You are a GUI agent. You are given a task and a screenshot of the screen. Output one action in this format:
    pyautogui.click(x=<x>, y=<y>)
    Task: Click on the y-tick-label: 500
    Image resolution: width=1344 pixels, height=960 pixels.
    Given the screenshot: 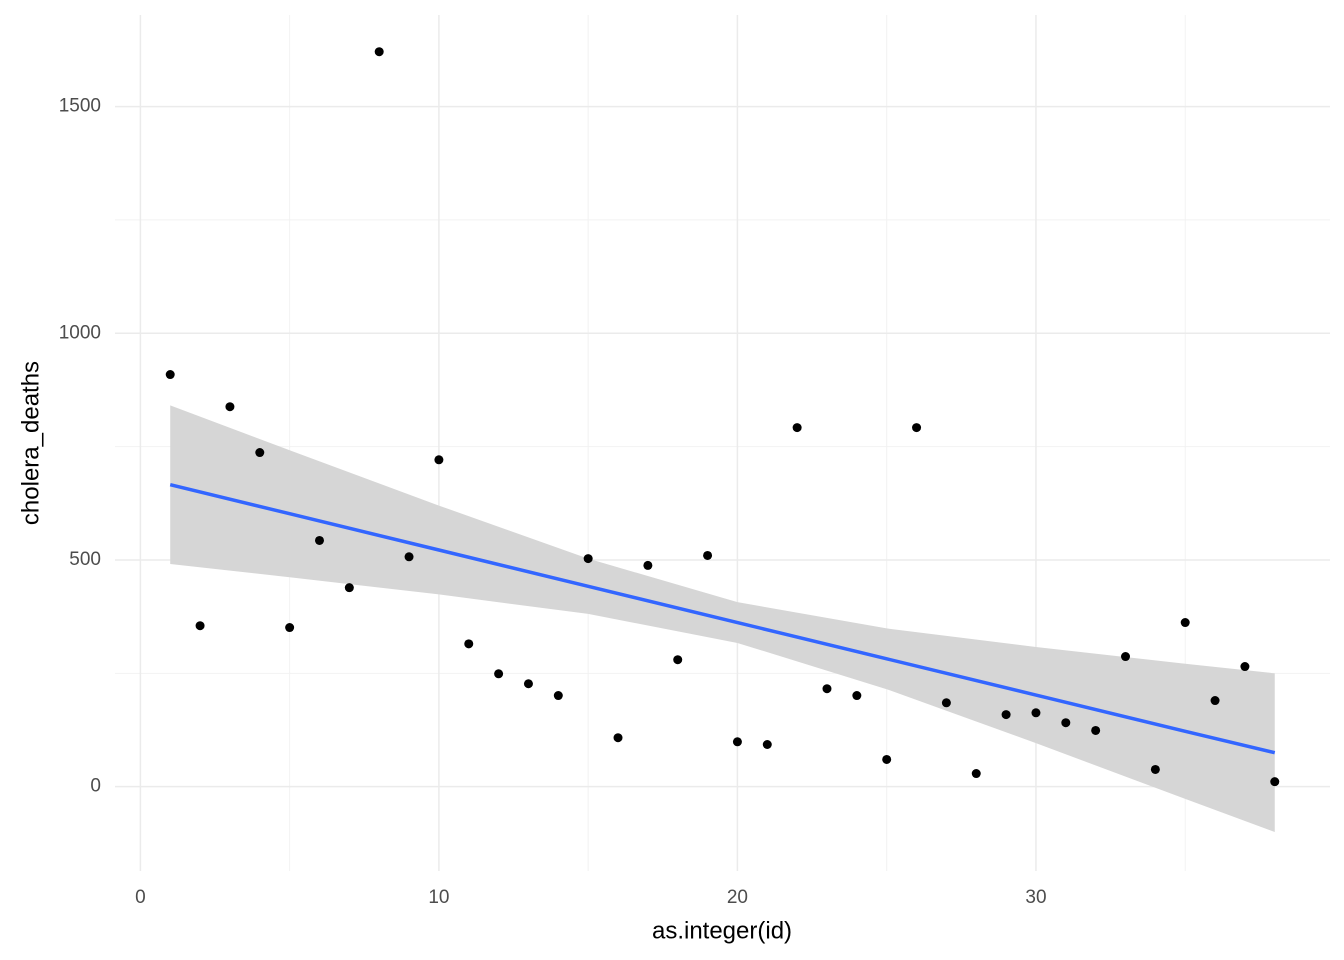 What is the action you would take?
    pyautogui.click(x=85, y=559)
    